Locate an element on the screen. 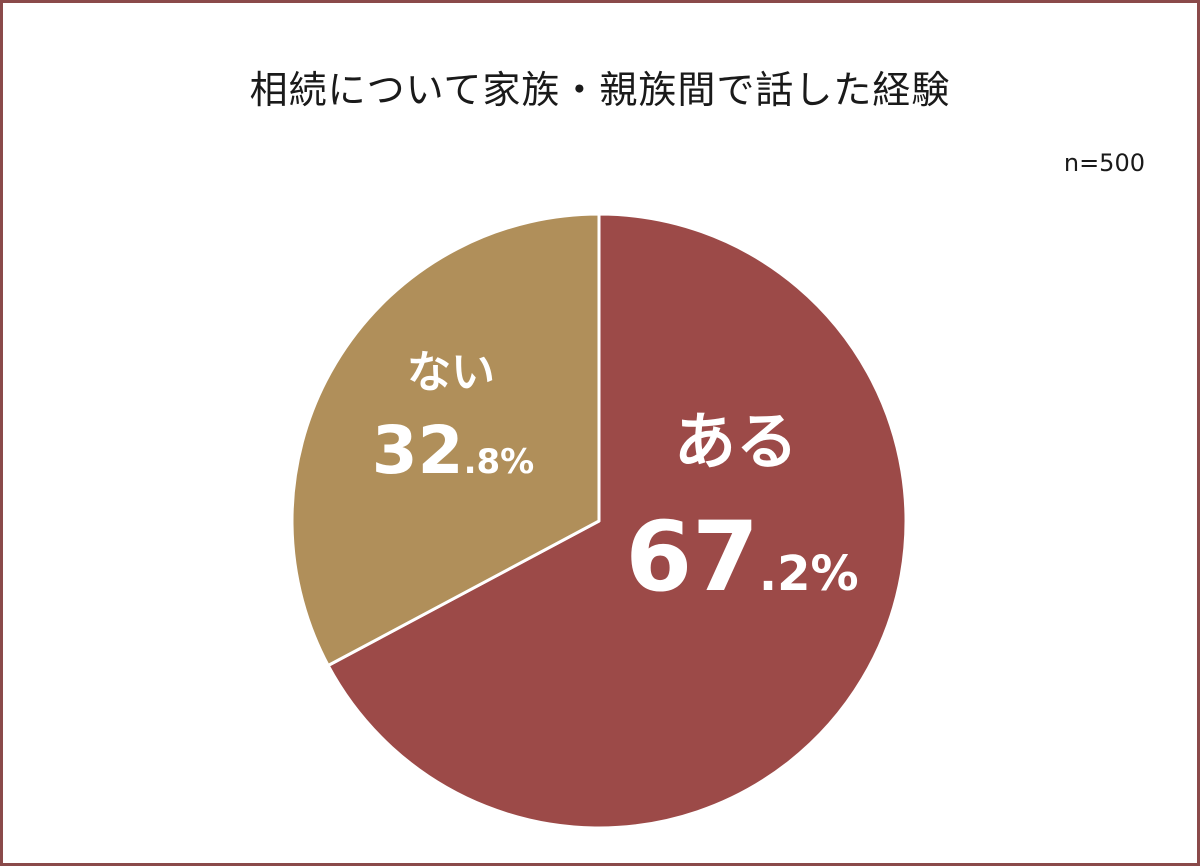  pie-slice-nai is located at coordinates (445, 440).